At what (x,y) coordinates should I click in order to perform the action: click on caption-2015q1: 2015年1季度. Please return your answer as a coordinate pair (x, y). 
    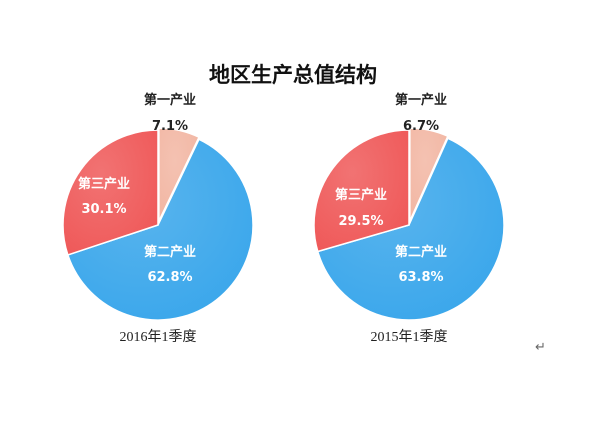
    Looking at the image, I should click on (409, 337).